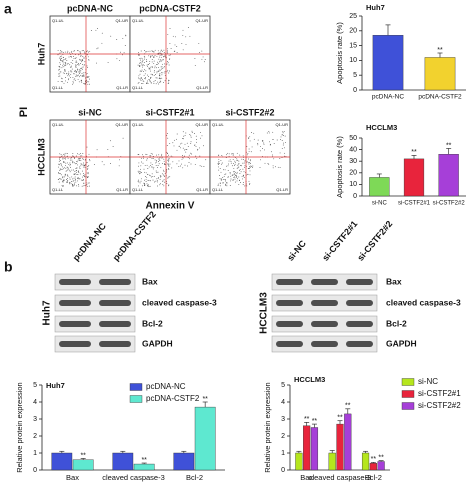  Describe the element at coordinates (439, 405) in the screenshot. I see `legend-label: si-CSTF2#2` at that location.